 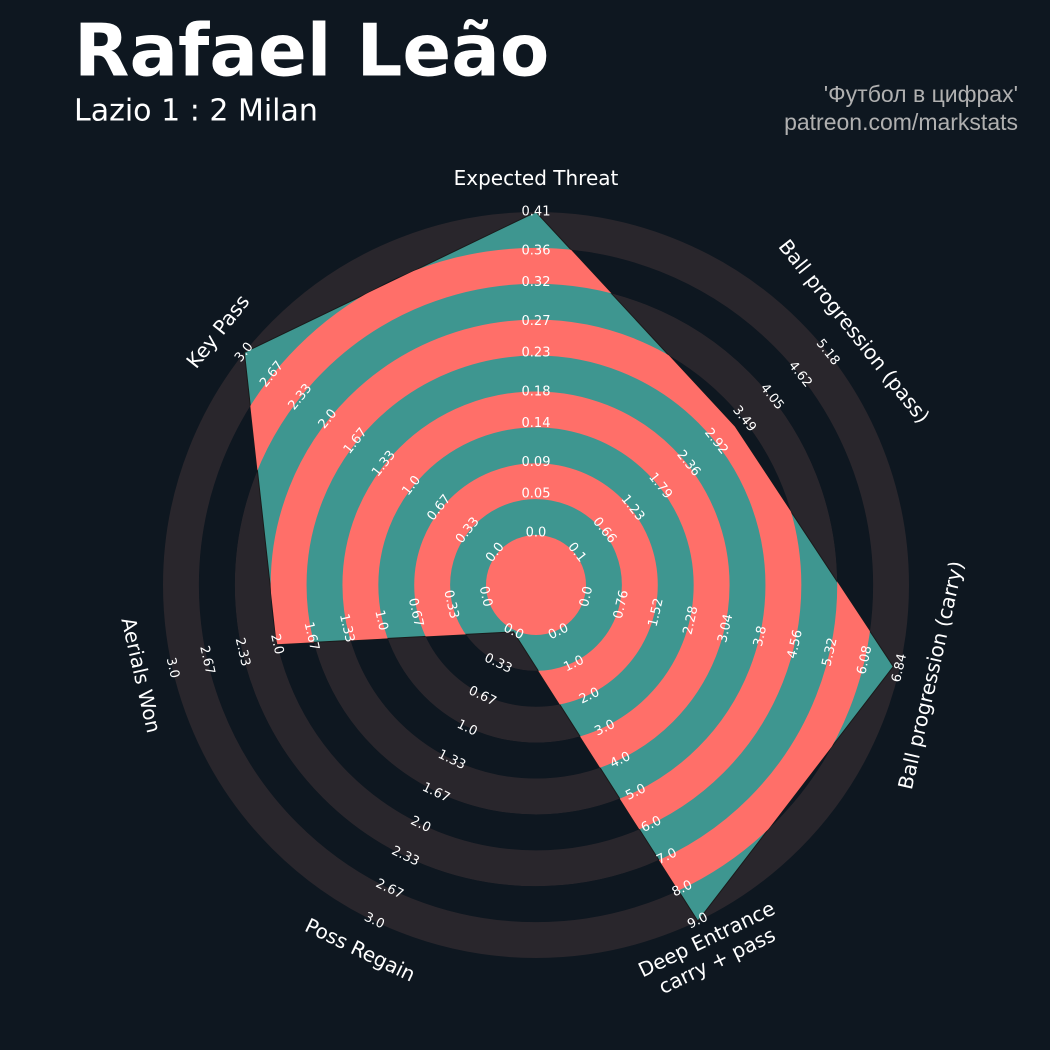 What do you see at coordinates (242, 652) in the screenshot?
I see `tick-label: 2.33` at bounding box center [242, 652].